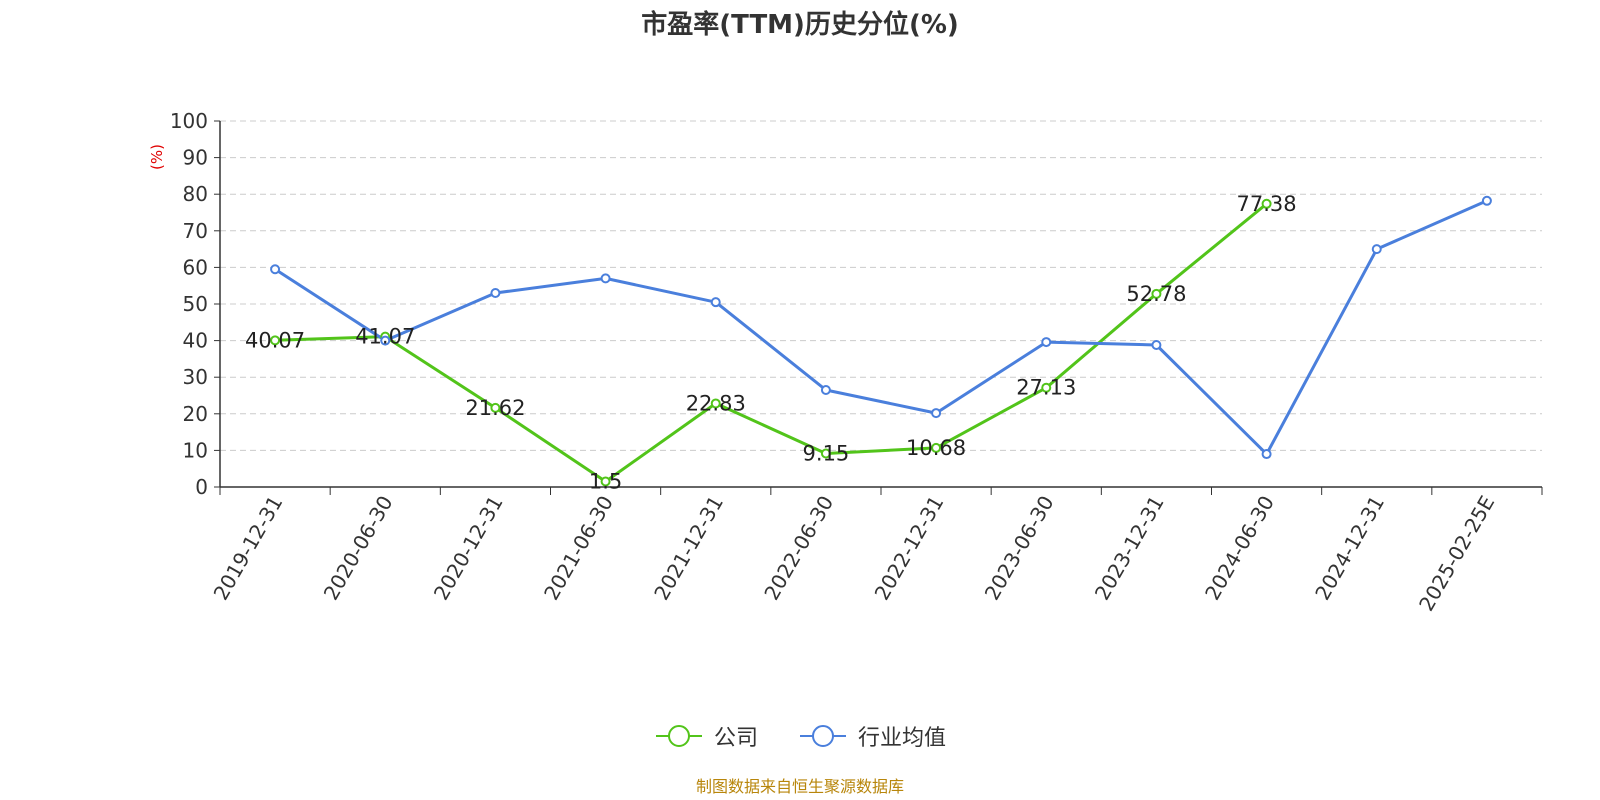  I want to click on y-tick-label: 90, so click(195, 158).